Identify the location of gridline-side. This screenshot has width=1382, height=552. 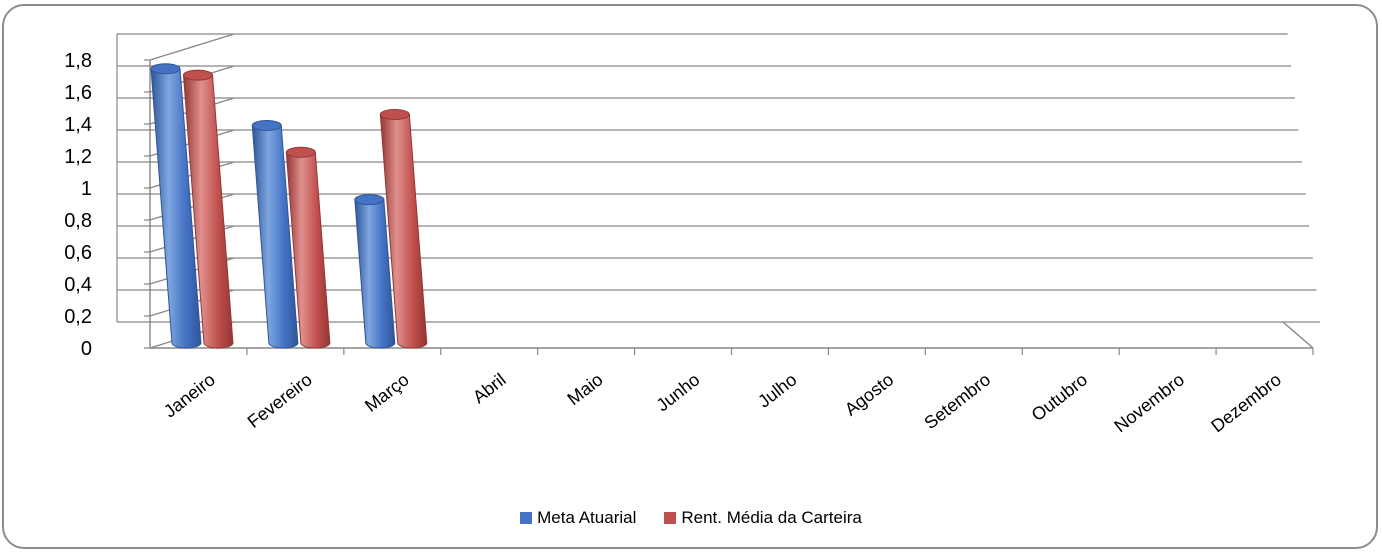
(192, 47).